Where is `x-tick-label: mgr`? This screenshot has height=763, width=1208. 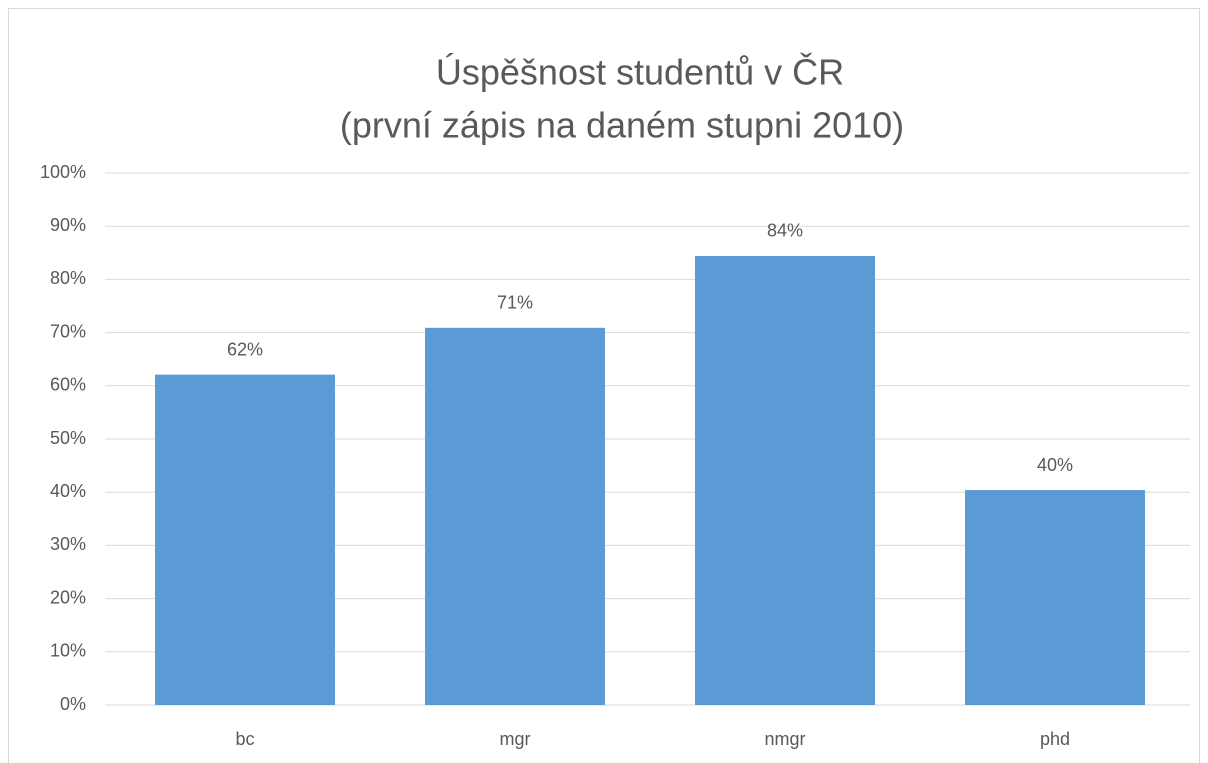
x-tick-label: mgr is located at coordinates (515, 739).